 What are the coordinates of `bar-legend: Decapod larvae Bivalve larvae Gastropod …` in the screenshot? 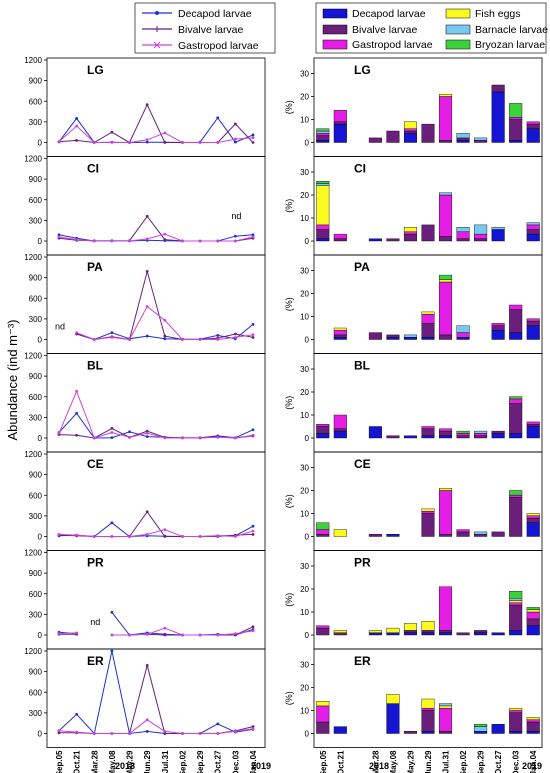 It's located at (431, 28).